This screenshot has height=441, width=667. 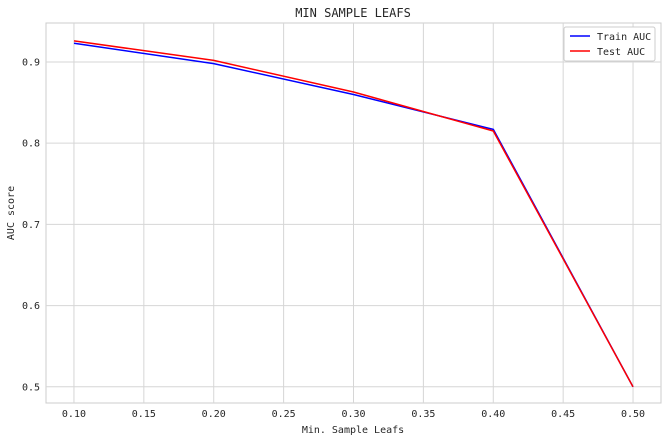 I want to click on x-tick-label: 0.35, so click(x=423, y=414).